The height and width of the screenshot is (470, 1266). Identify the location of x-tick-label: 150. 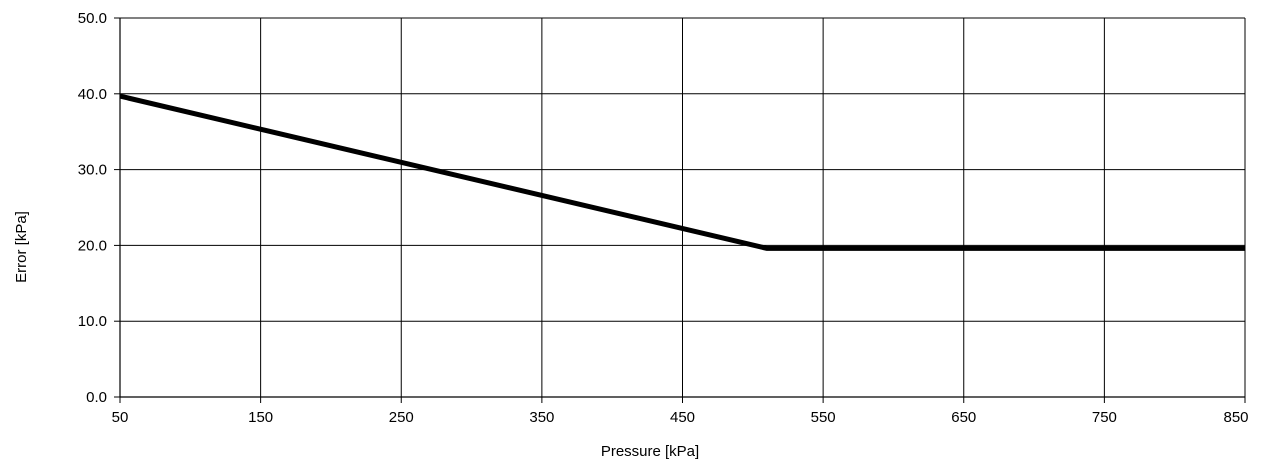
(260, 417).